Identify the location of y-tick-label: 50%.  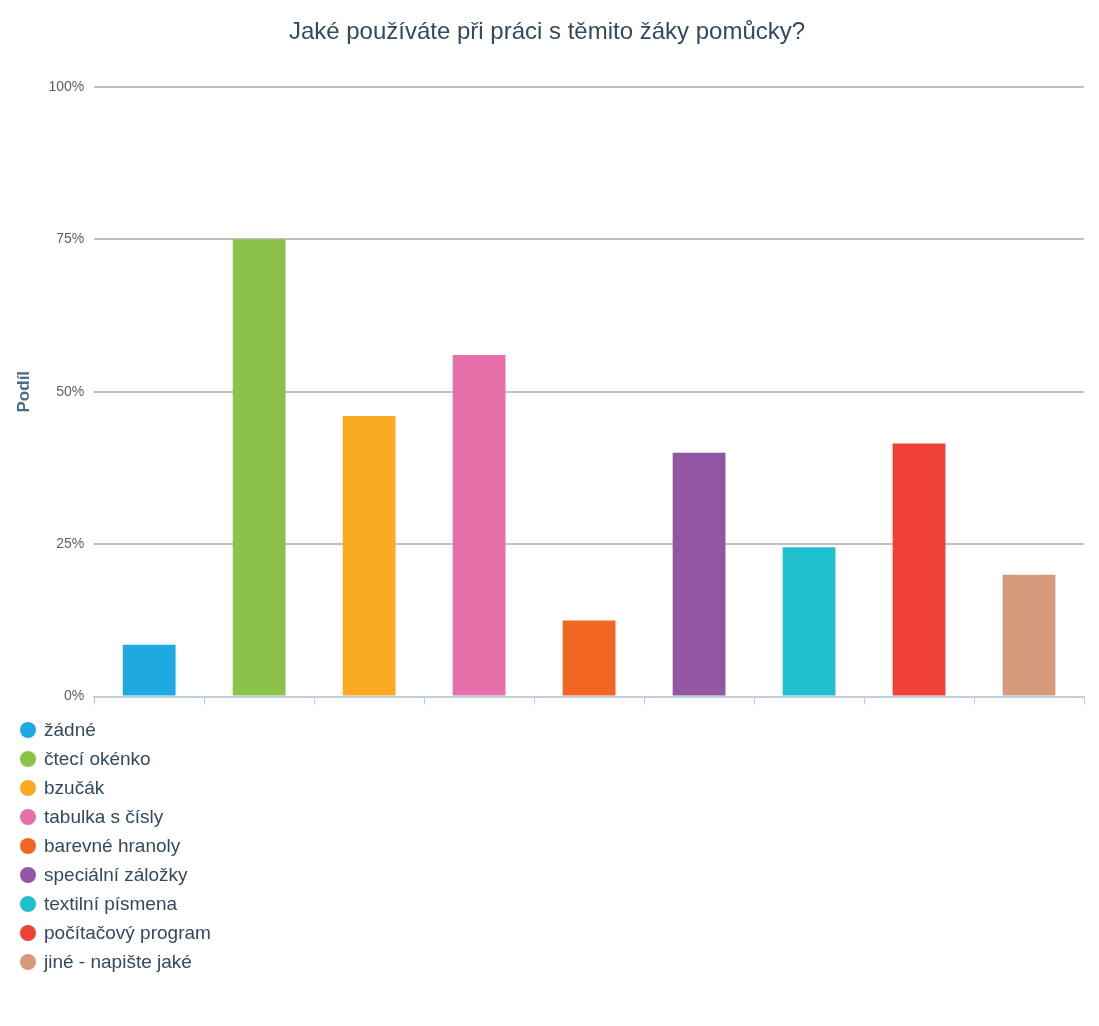
(70, 390).